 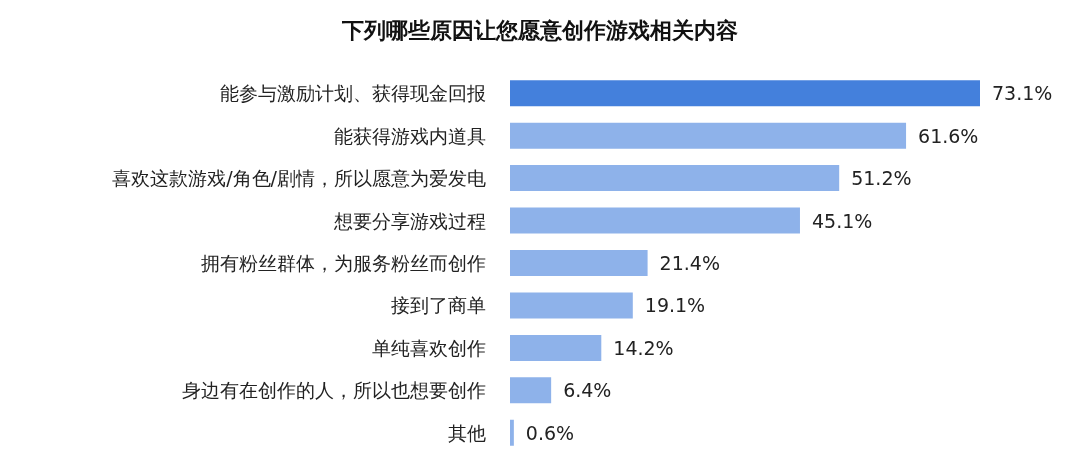 I want to click on data-label: 14.2%, so click(x=643, y=347).